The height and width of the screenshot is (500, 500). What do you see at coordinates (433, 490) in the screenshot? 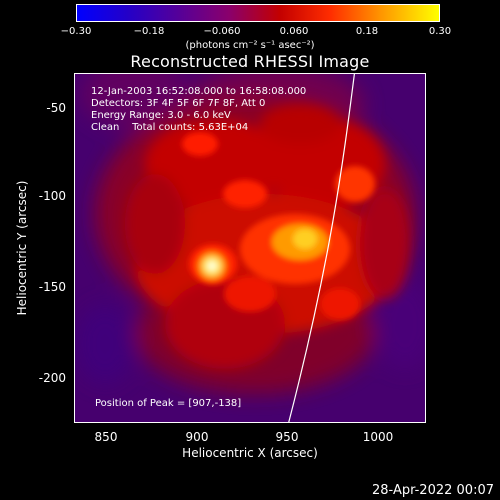
I see `timestamp: 28-Apr-2022 00:07` at bounding box center [433, 490].